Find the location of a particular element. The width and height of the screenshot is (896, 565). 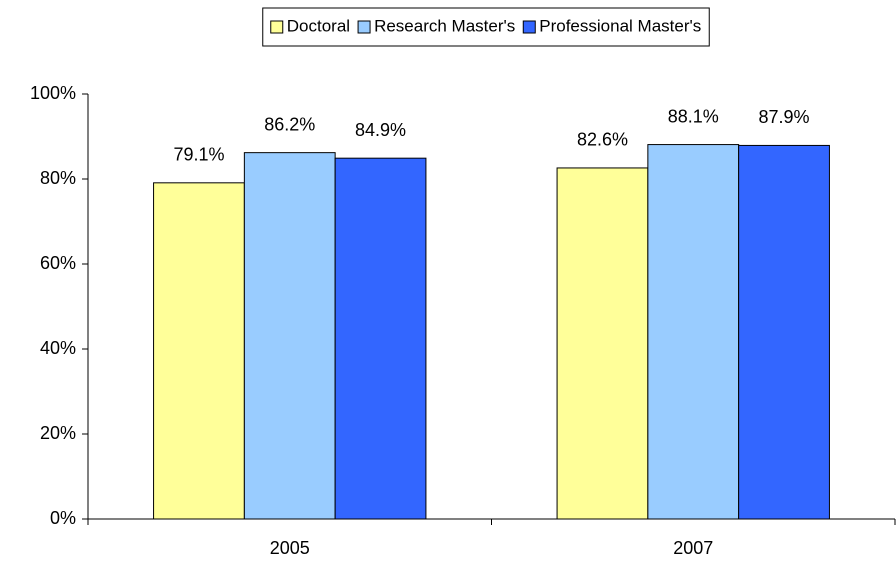

data-label: 82.6% is located at coordinates (602, 140).